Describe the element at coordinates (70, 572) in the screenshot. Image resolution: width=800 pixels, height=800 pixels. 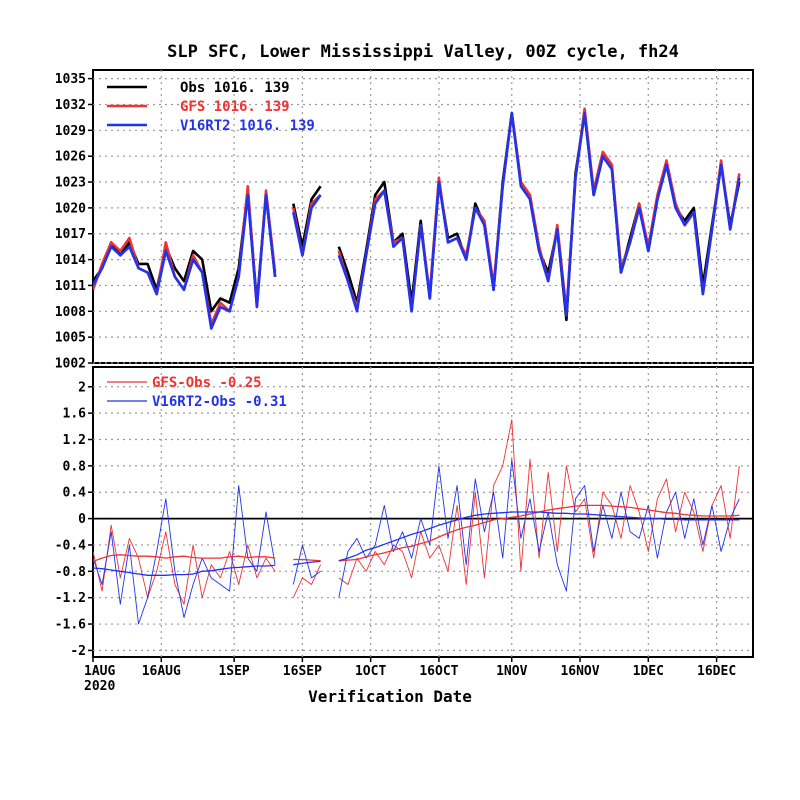
I see `bottom-ytick-label: -0.8` at that location.